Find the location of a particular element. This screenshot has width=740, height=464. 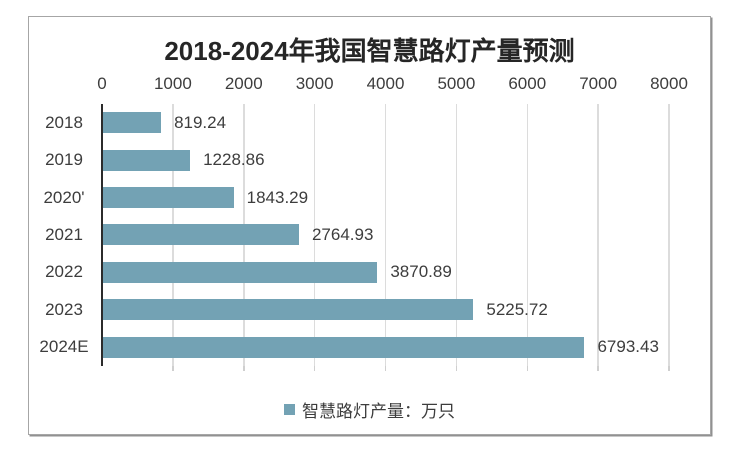

value-label: 2764.93 is located at coordinates (342, 234).